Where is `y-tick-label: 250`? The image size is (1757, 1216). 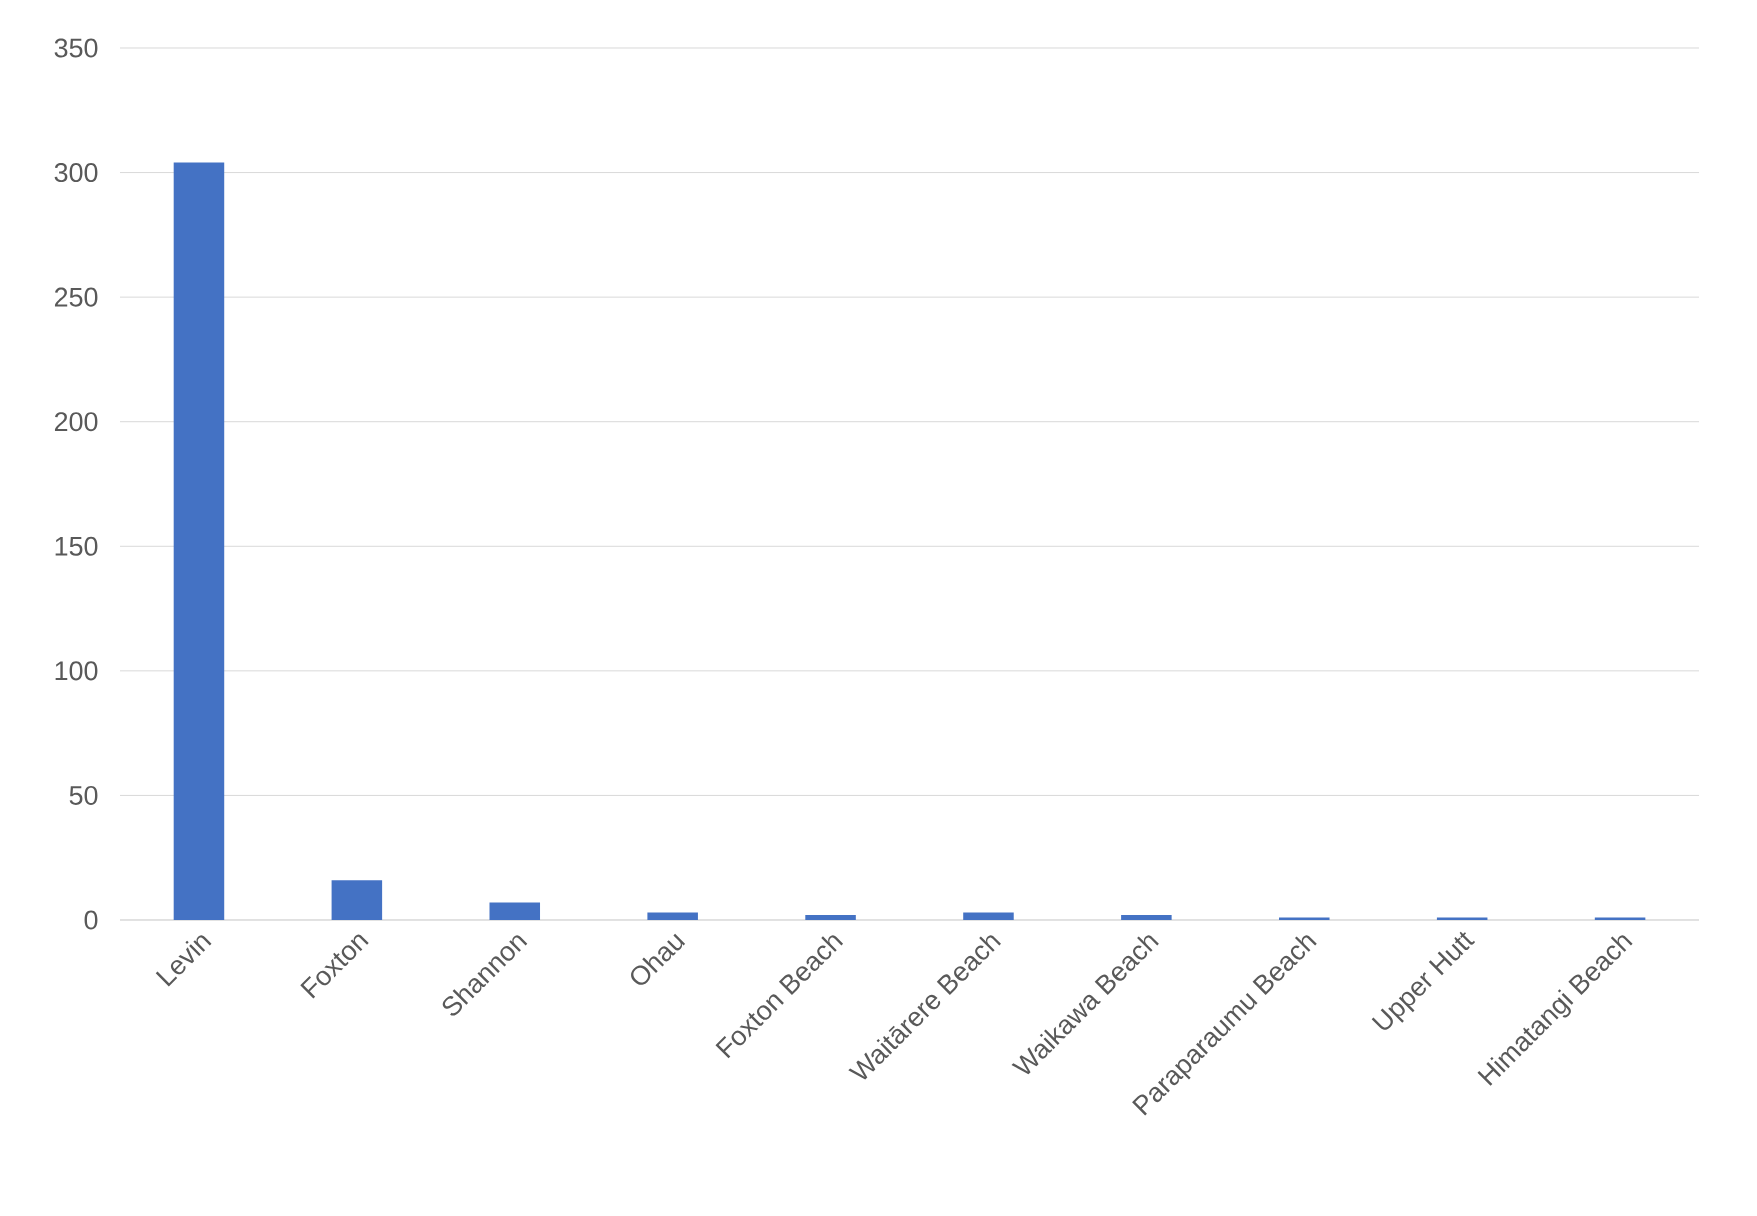
y-tick-label: 250 is located at coordinates (76, 297).